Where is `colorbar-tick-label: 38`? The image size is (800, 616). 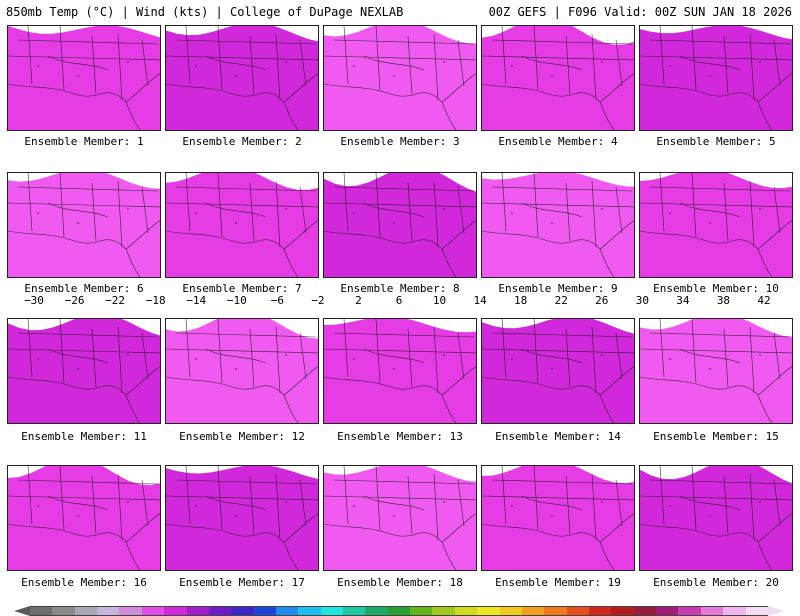 colorbar-tick-label: 38 is located at coordinates (723, 300).